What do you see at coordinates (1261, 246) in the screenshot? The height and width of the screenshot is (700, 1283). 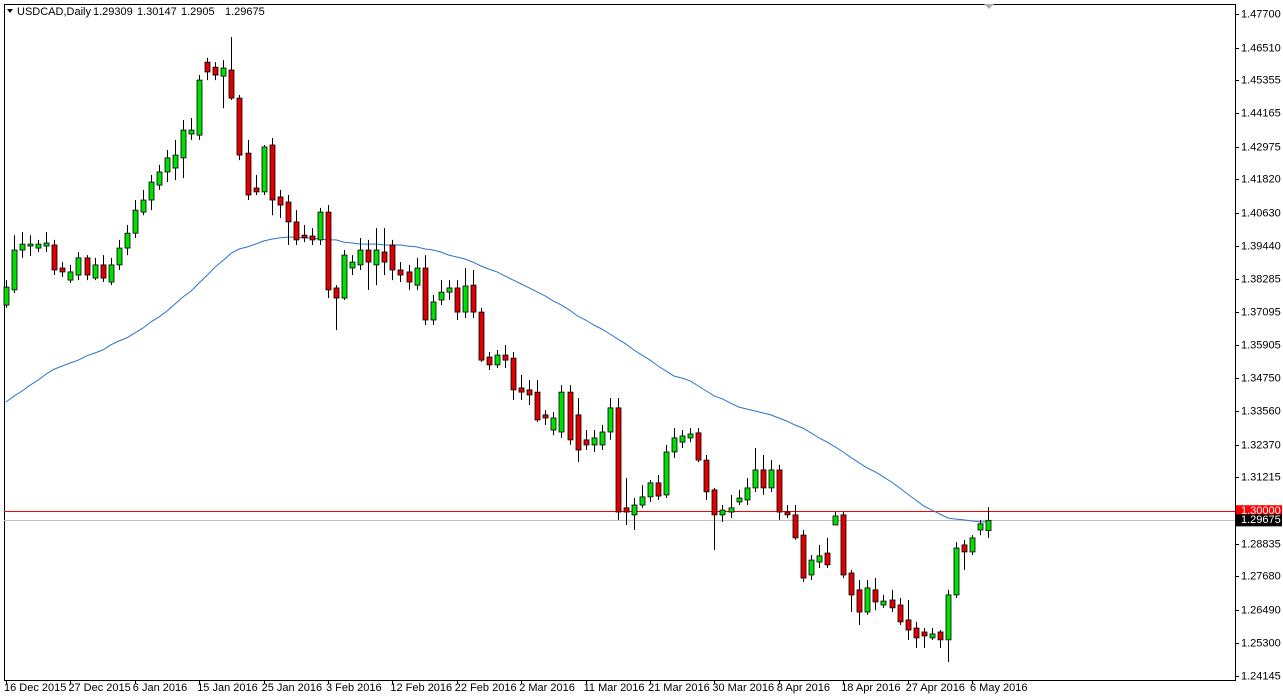 I see `y-tick-label: 1.39440` at bounding box center [1261, 246].